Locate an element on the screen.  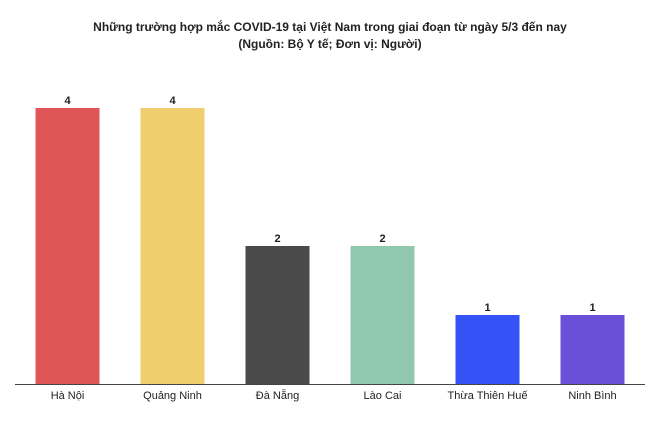
x-tick-label: Đà Nẵng is located at coordinates (277, 395).